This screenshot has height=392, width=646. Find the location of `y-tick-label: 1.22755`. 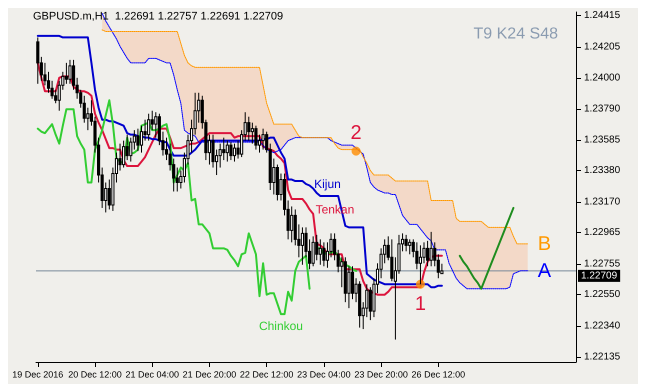

y-tick-label: 1.22755 is located at coordinates (602, 264).